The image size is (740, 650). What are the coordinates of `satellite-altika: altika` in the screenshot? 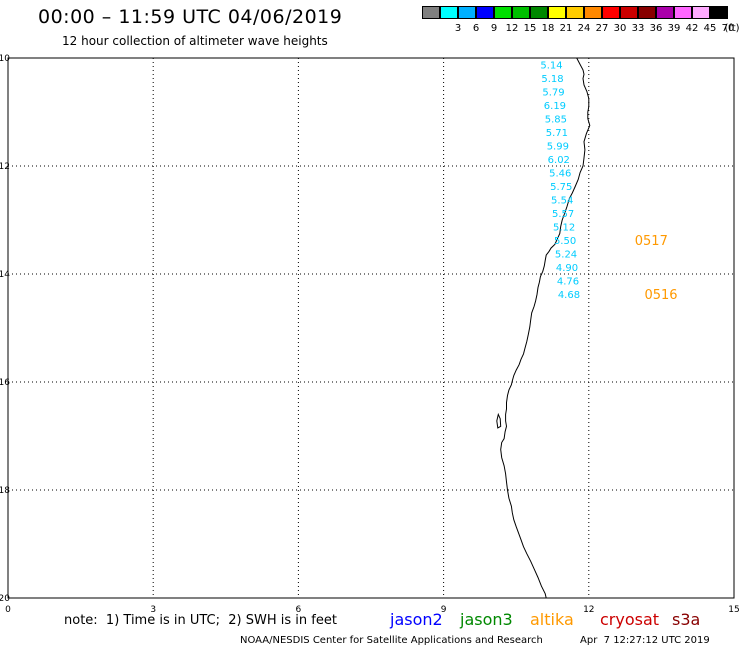 It's located at (552, 619).